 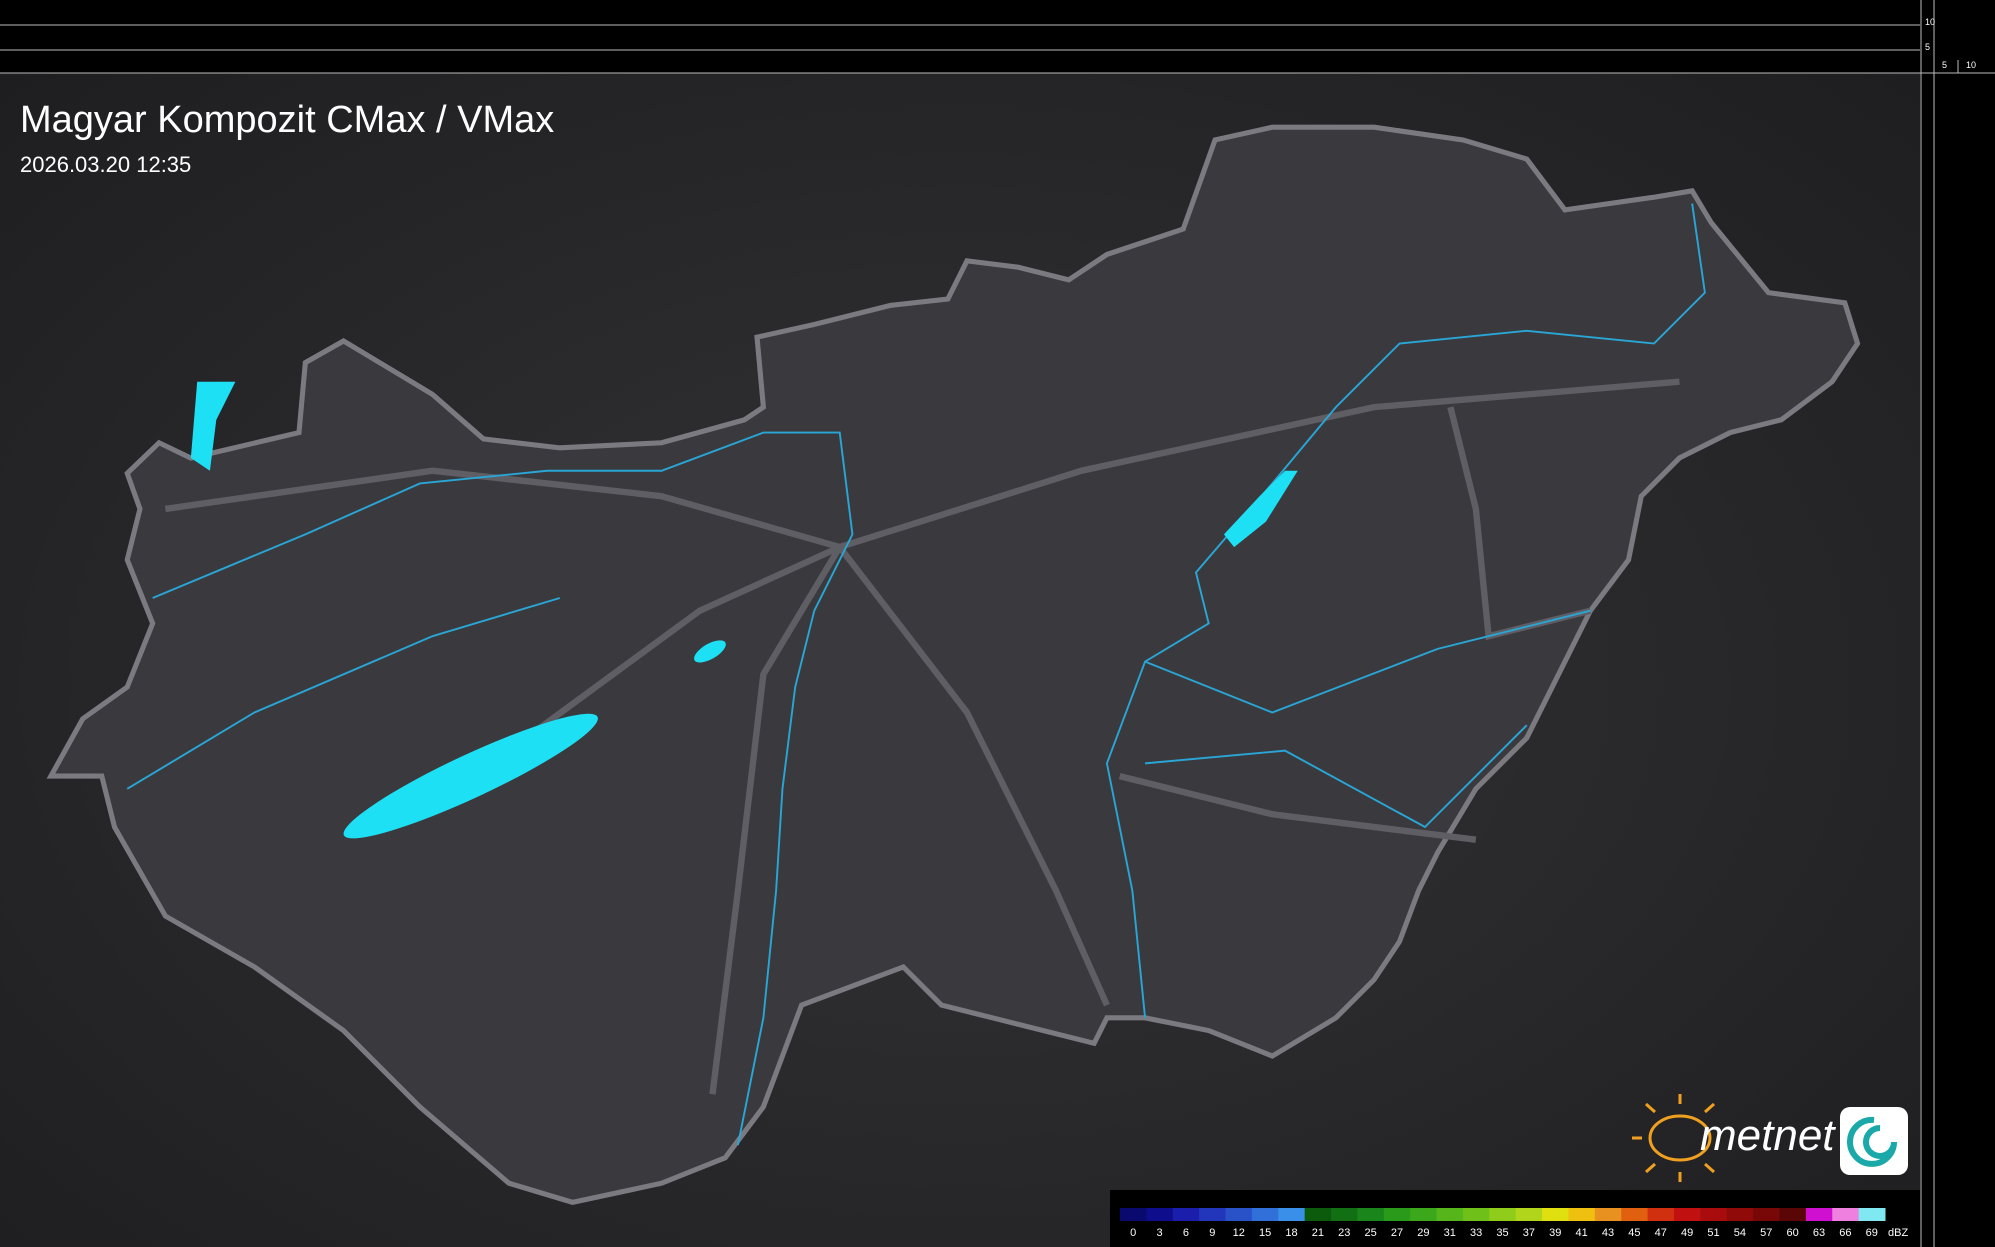 What do you see at coordinates (1318, 1233) in the screenshot?
I see `legend-label: 21` at bounding box center [1318, 1233].